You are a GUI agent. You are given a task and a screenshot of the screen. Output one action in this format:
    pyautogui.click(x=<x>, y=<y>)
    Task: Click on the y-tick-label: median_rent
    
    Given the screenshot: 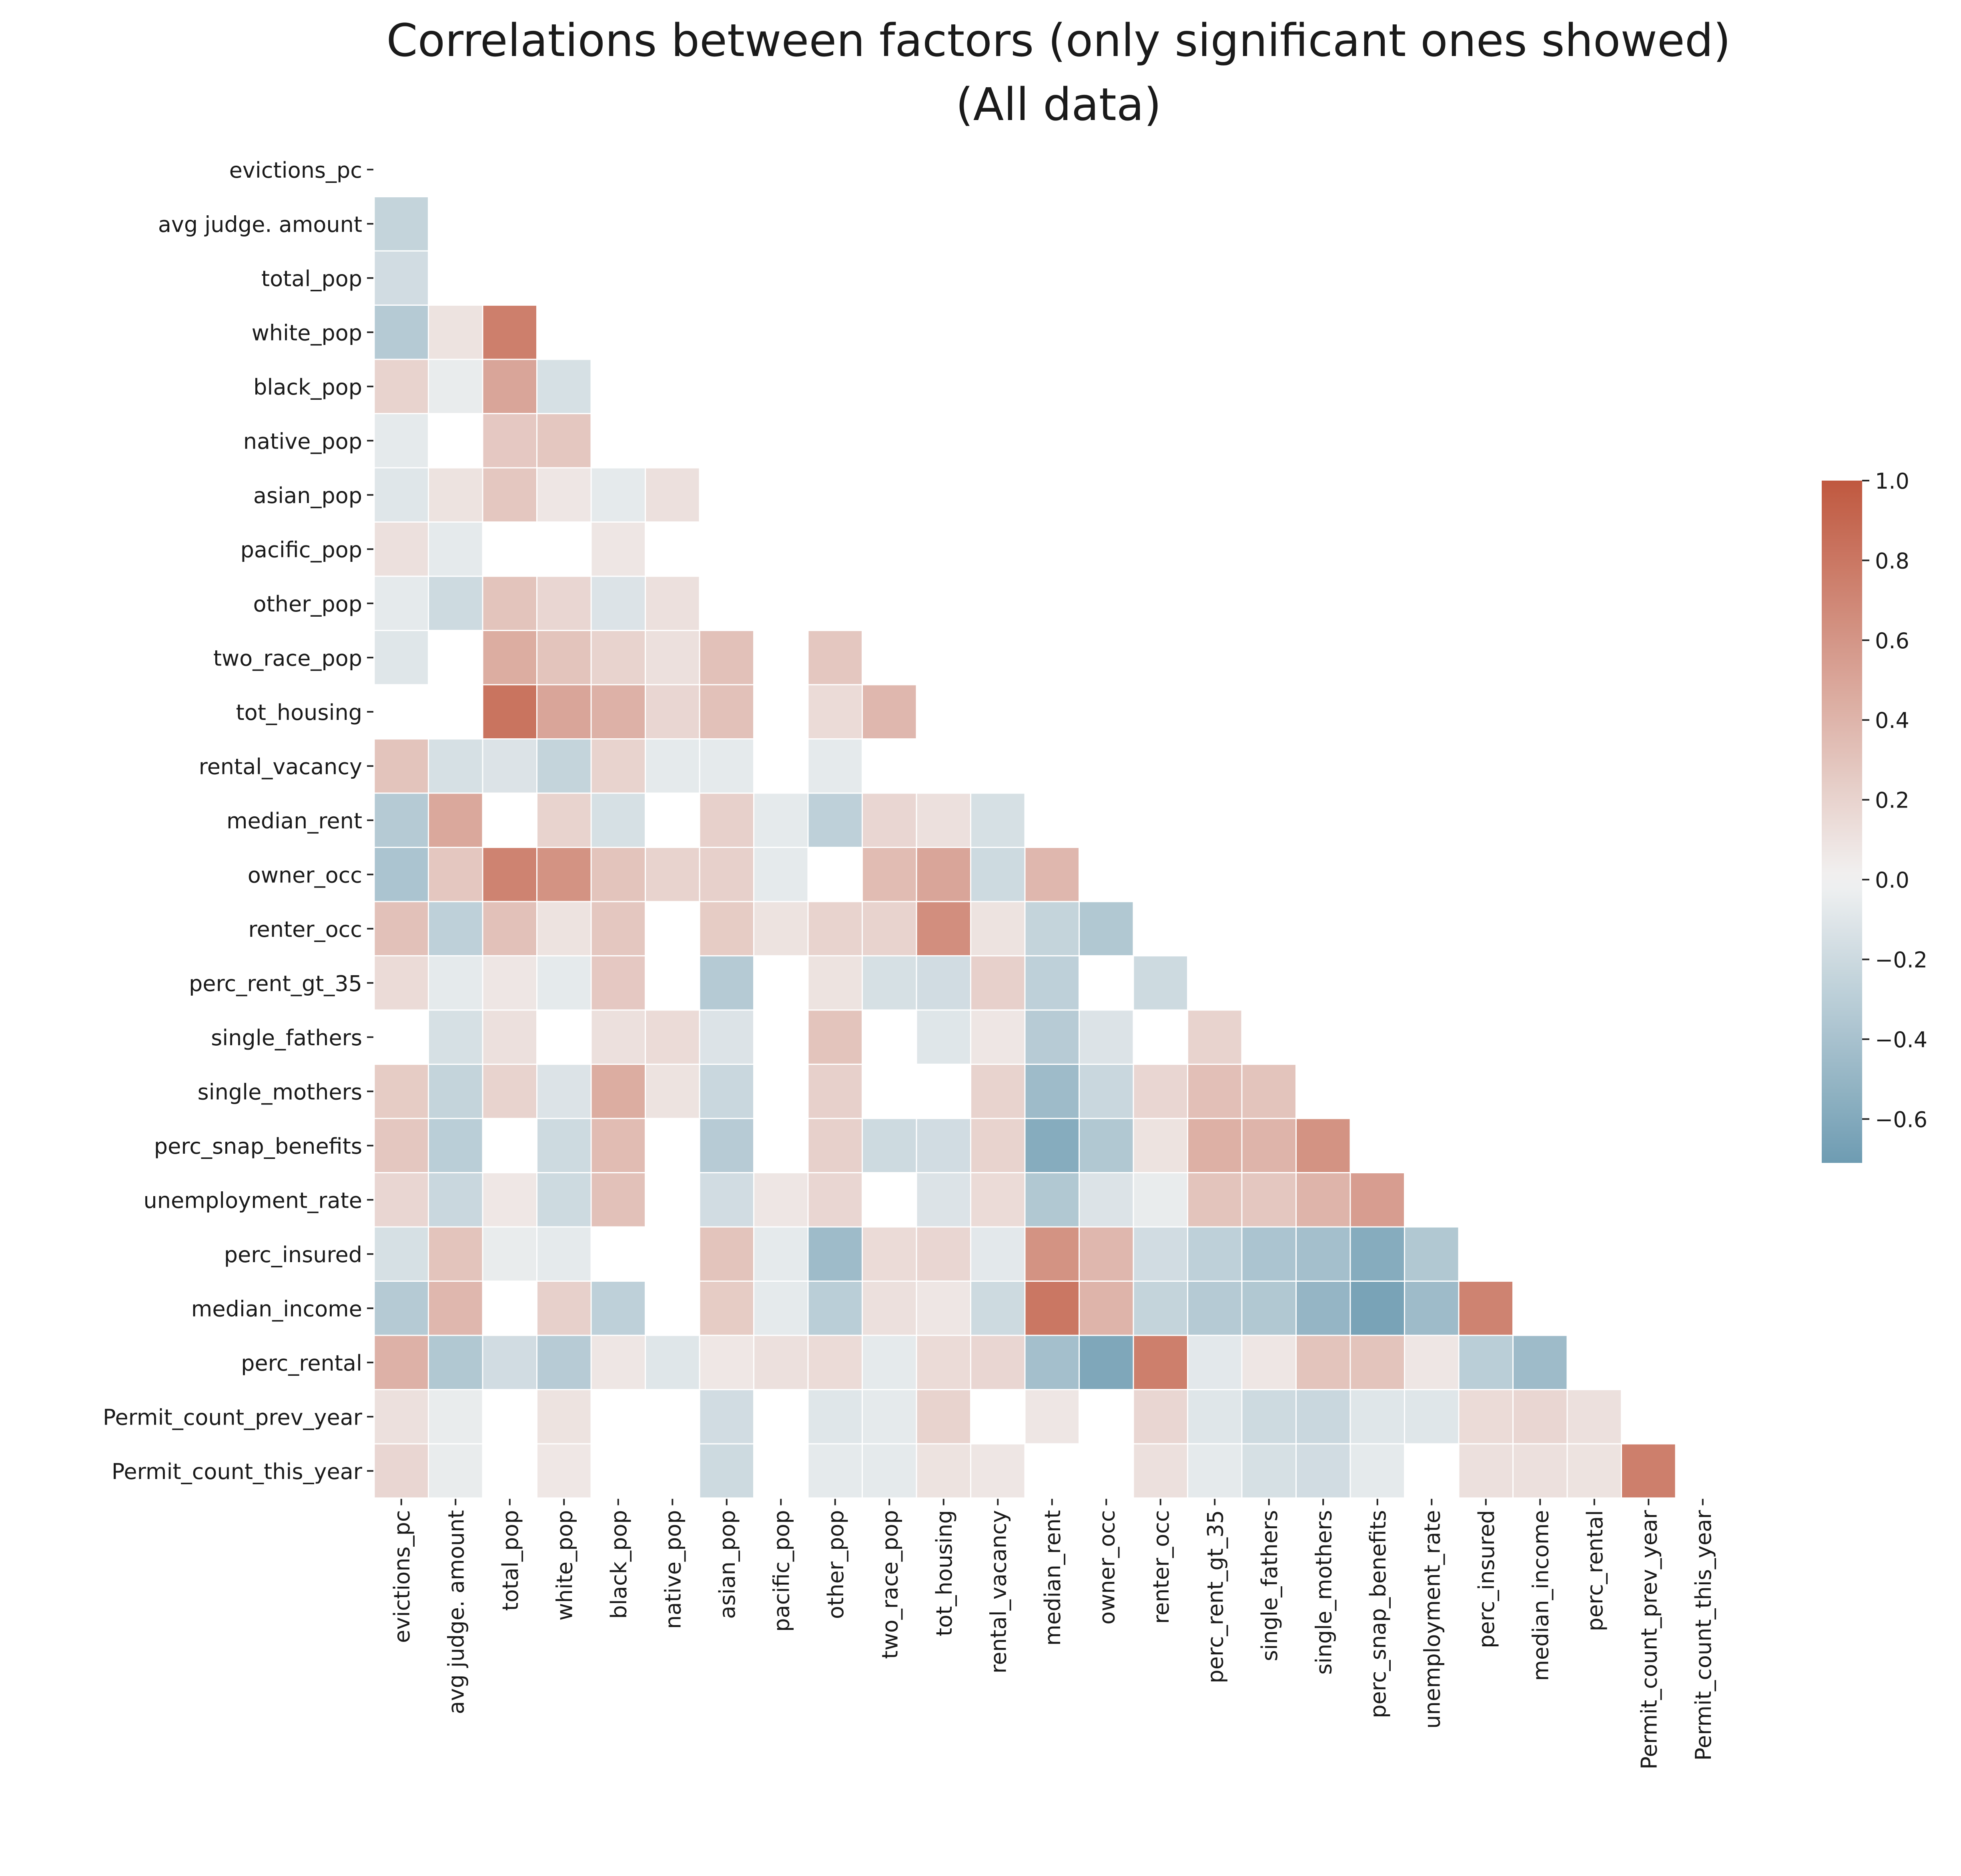 What is the action you would take?
    pyautogui.click(x=294, y=821)
    